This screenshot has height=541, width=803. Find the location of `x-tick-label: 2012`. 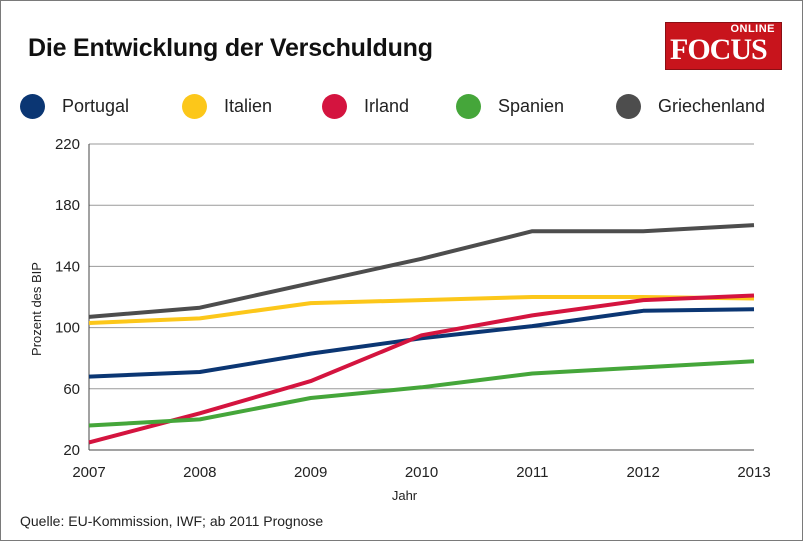

x-tick-label: 2012 is located at coordinates (642, 472).